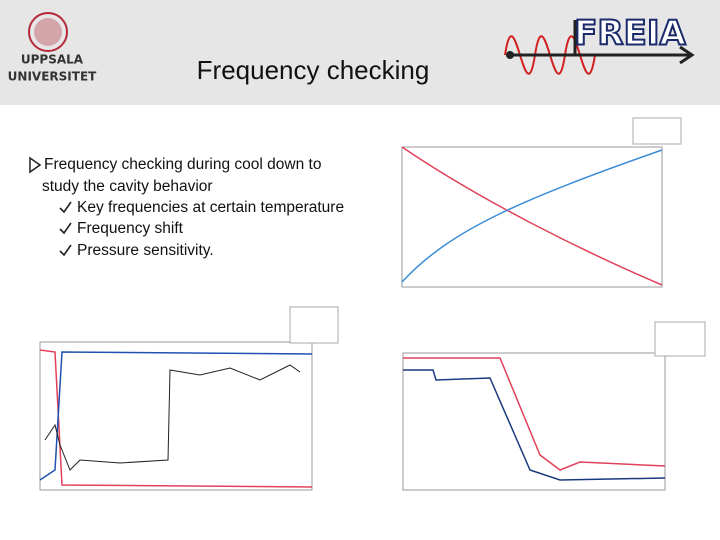 Image resolution: width=720 pixels, height=540 pixels. What do you see at coordinates (127, 186) in the screenshot?
I see `bullet-text: study the cavity behavior` at bounding box center [127, 186].